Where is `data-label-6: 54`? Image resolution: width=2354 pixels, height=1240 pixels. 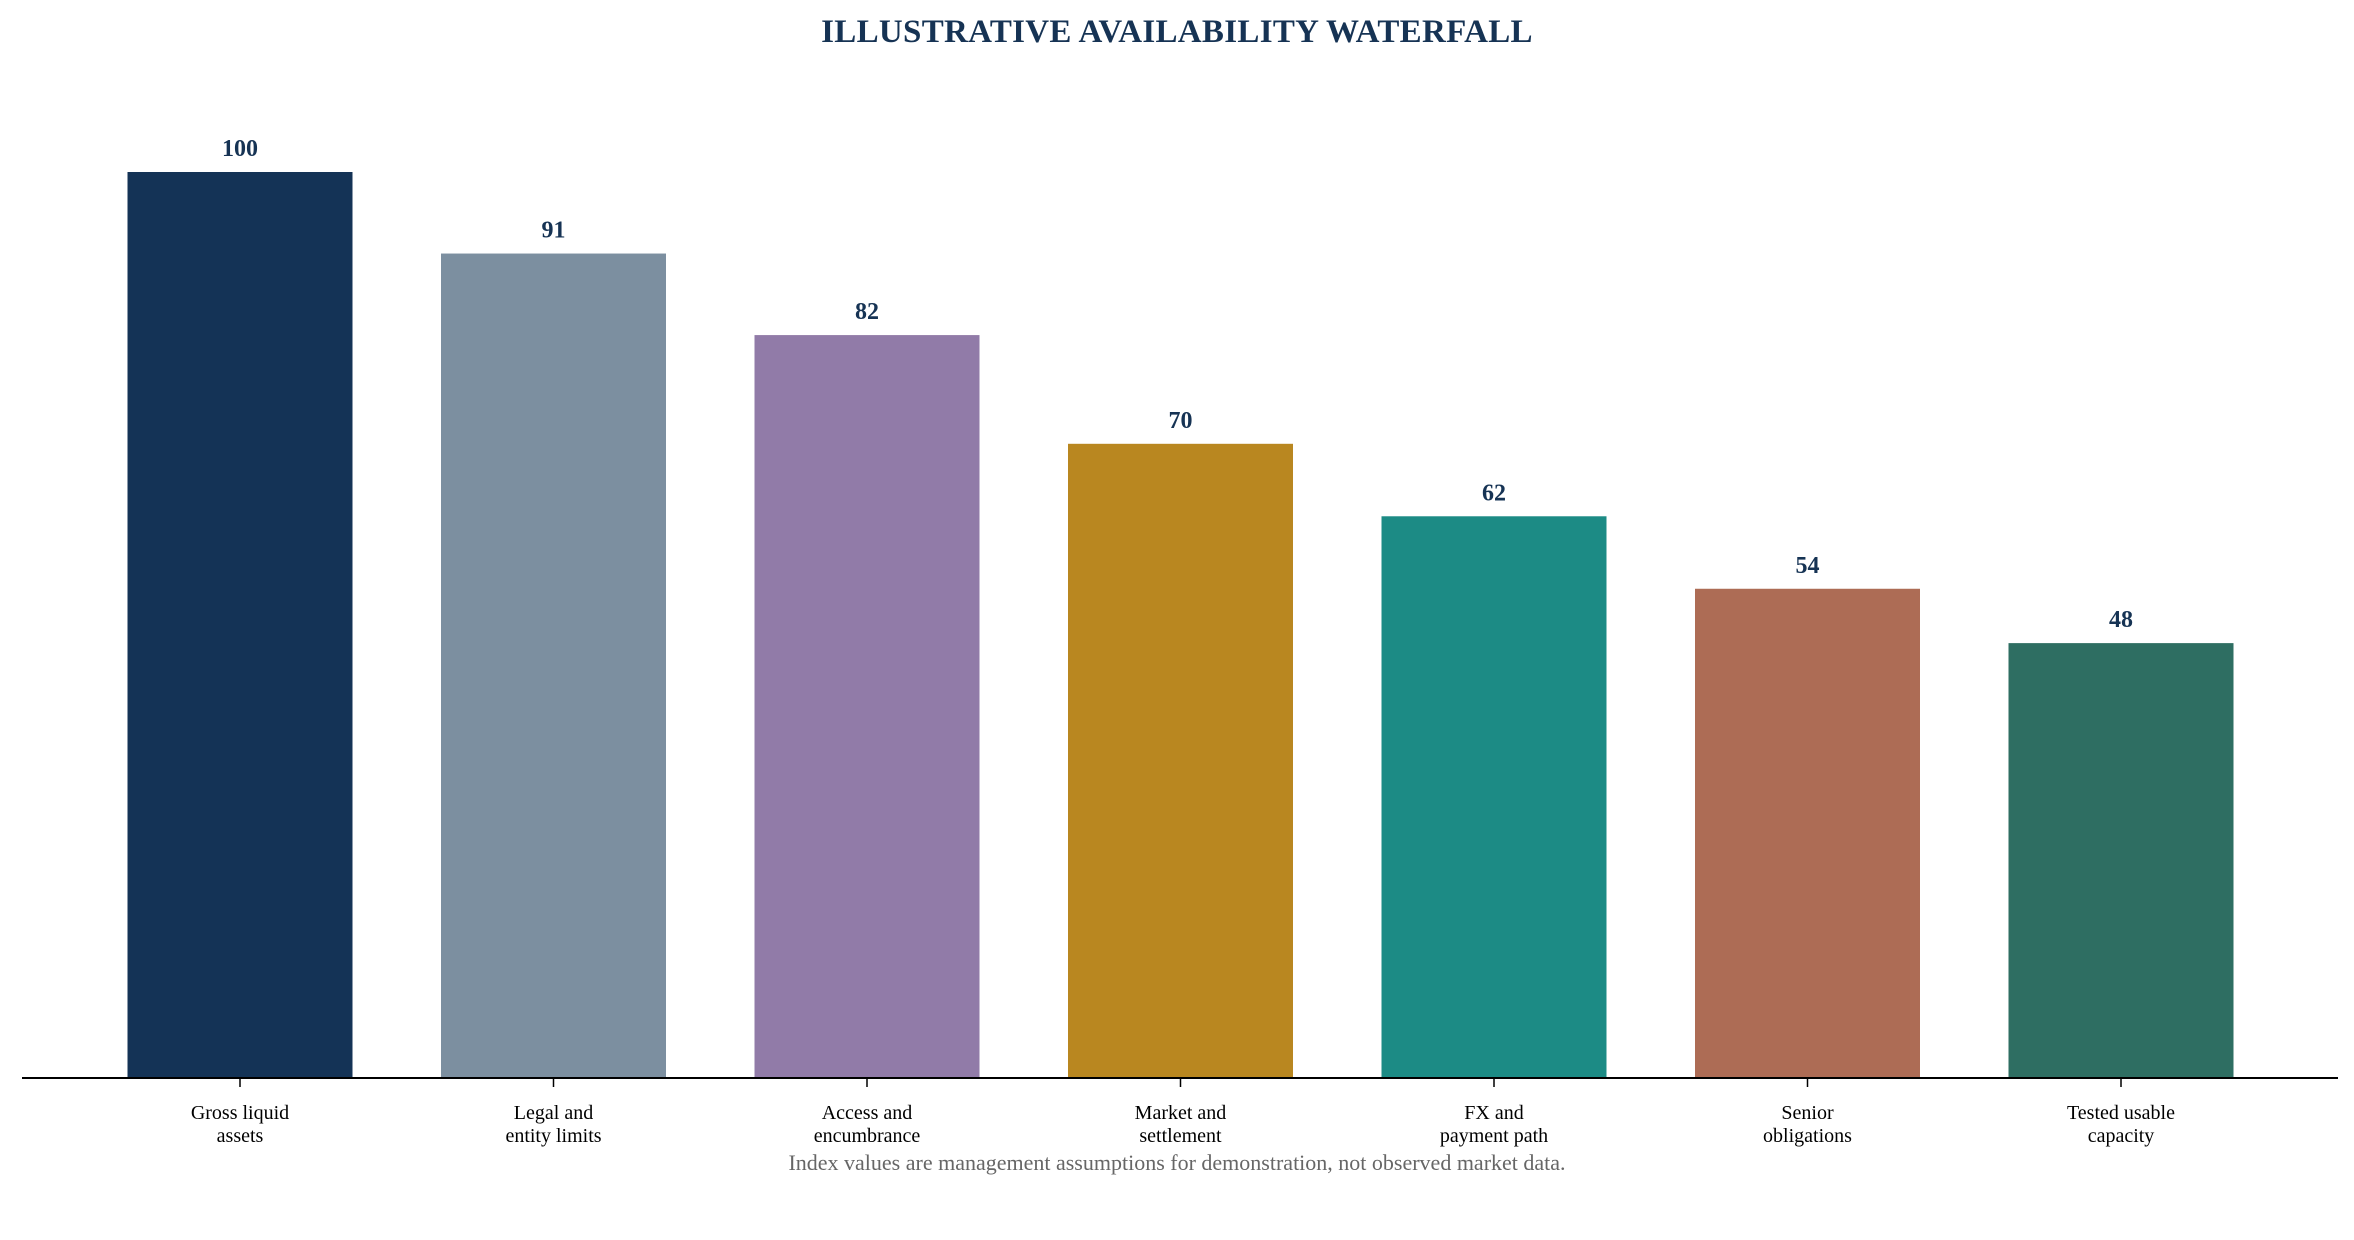
data-label-6: 54 is located at coordinates (1808, 566).